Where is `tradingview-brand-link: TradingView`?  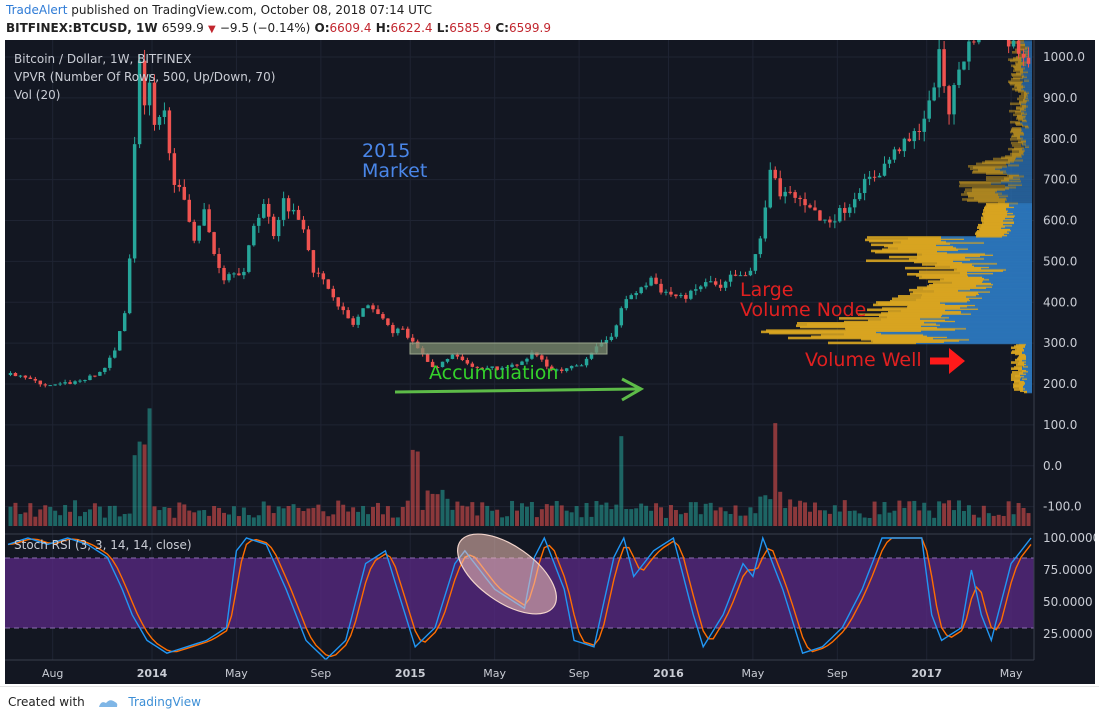 tradingview-brand-link: TradingView is located at coordinates (164, 702).